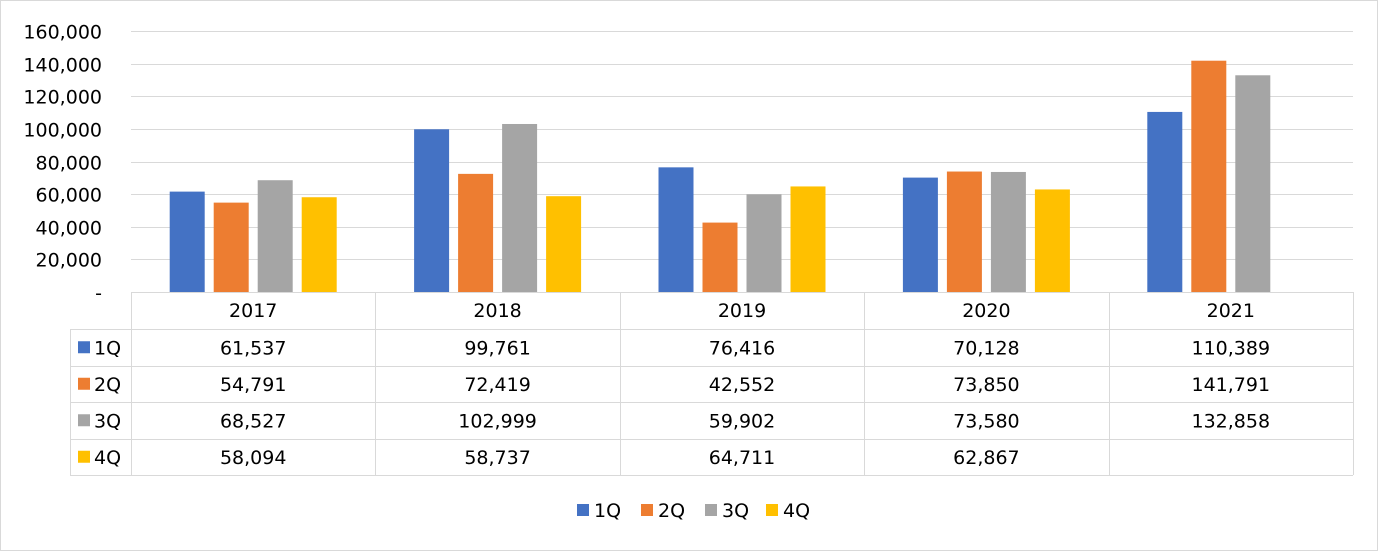 This screenshot has width=1378, height=551. Describe the element at coordinates (253, 311) in the screenshot. I see `x-category-label: 2017` at that location.